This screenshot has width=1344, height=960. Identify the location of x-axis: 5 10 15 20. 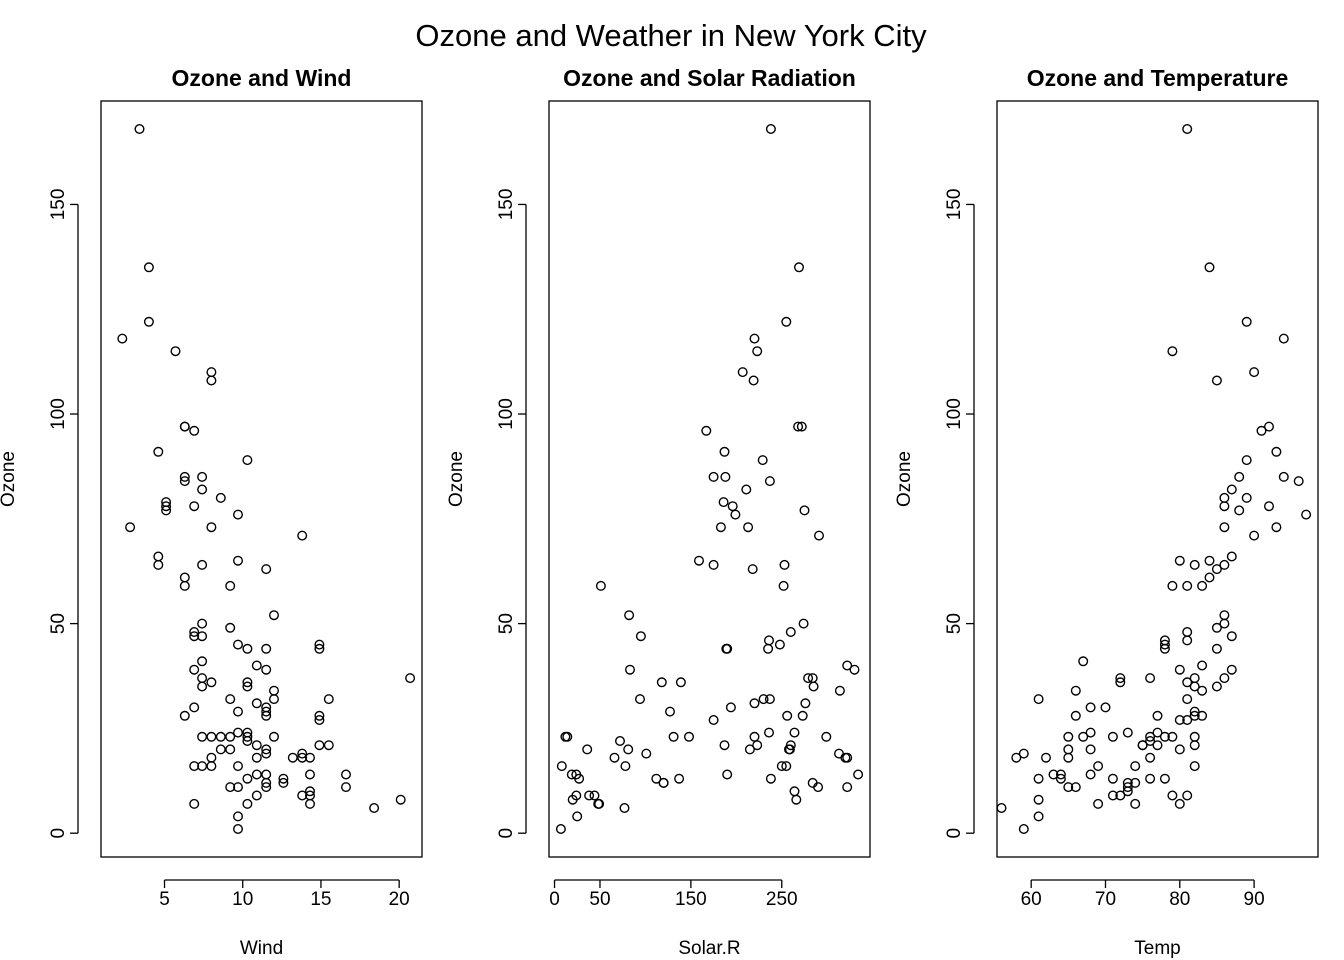
(284, 894).